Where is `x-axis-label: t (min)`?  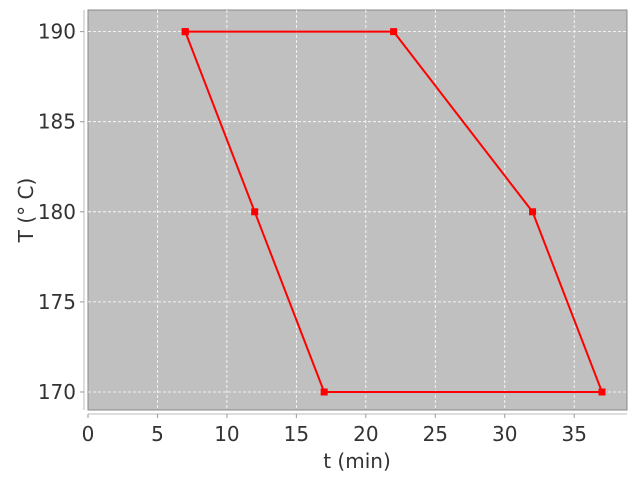
x-axis-label: t (min) is located at coordinates (357, 461).